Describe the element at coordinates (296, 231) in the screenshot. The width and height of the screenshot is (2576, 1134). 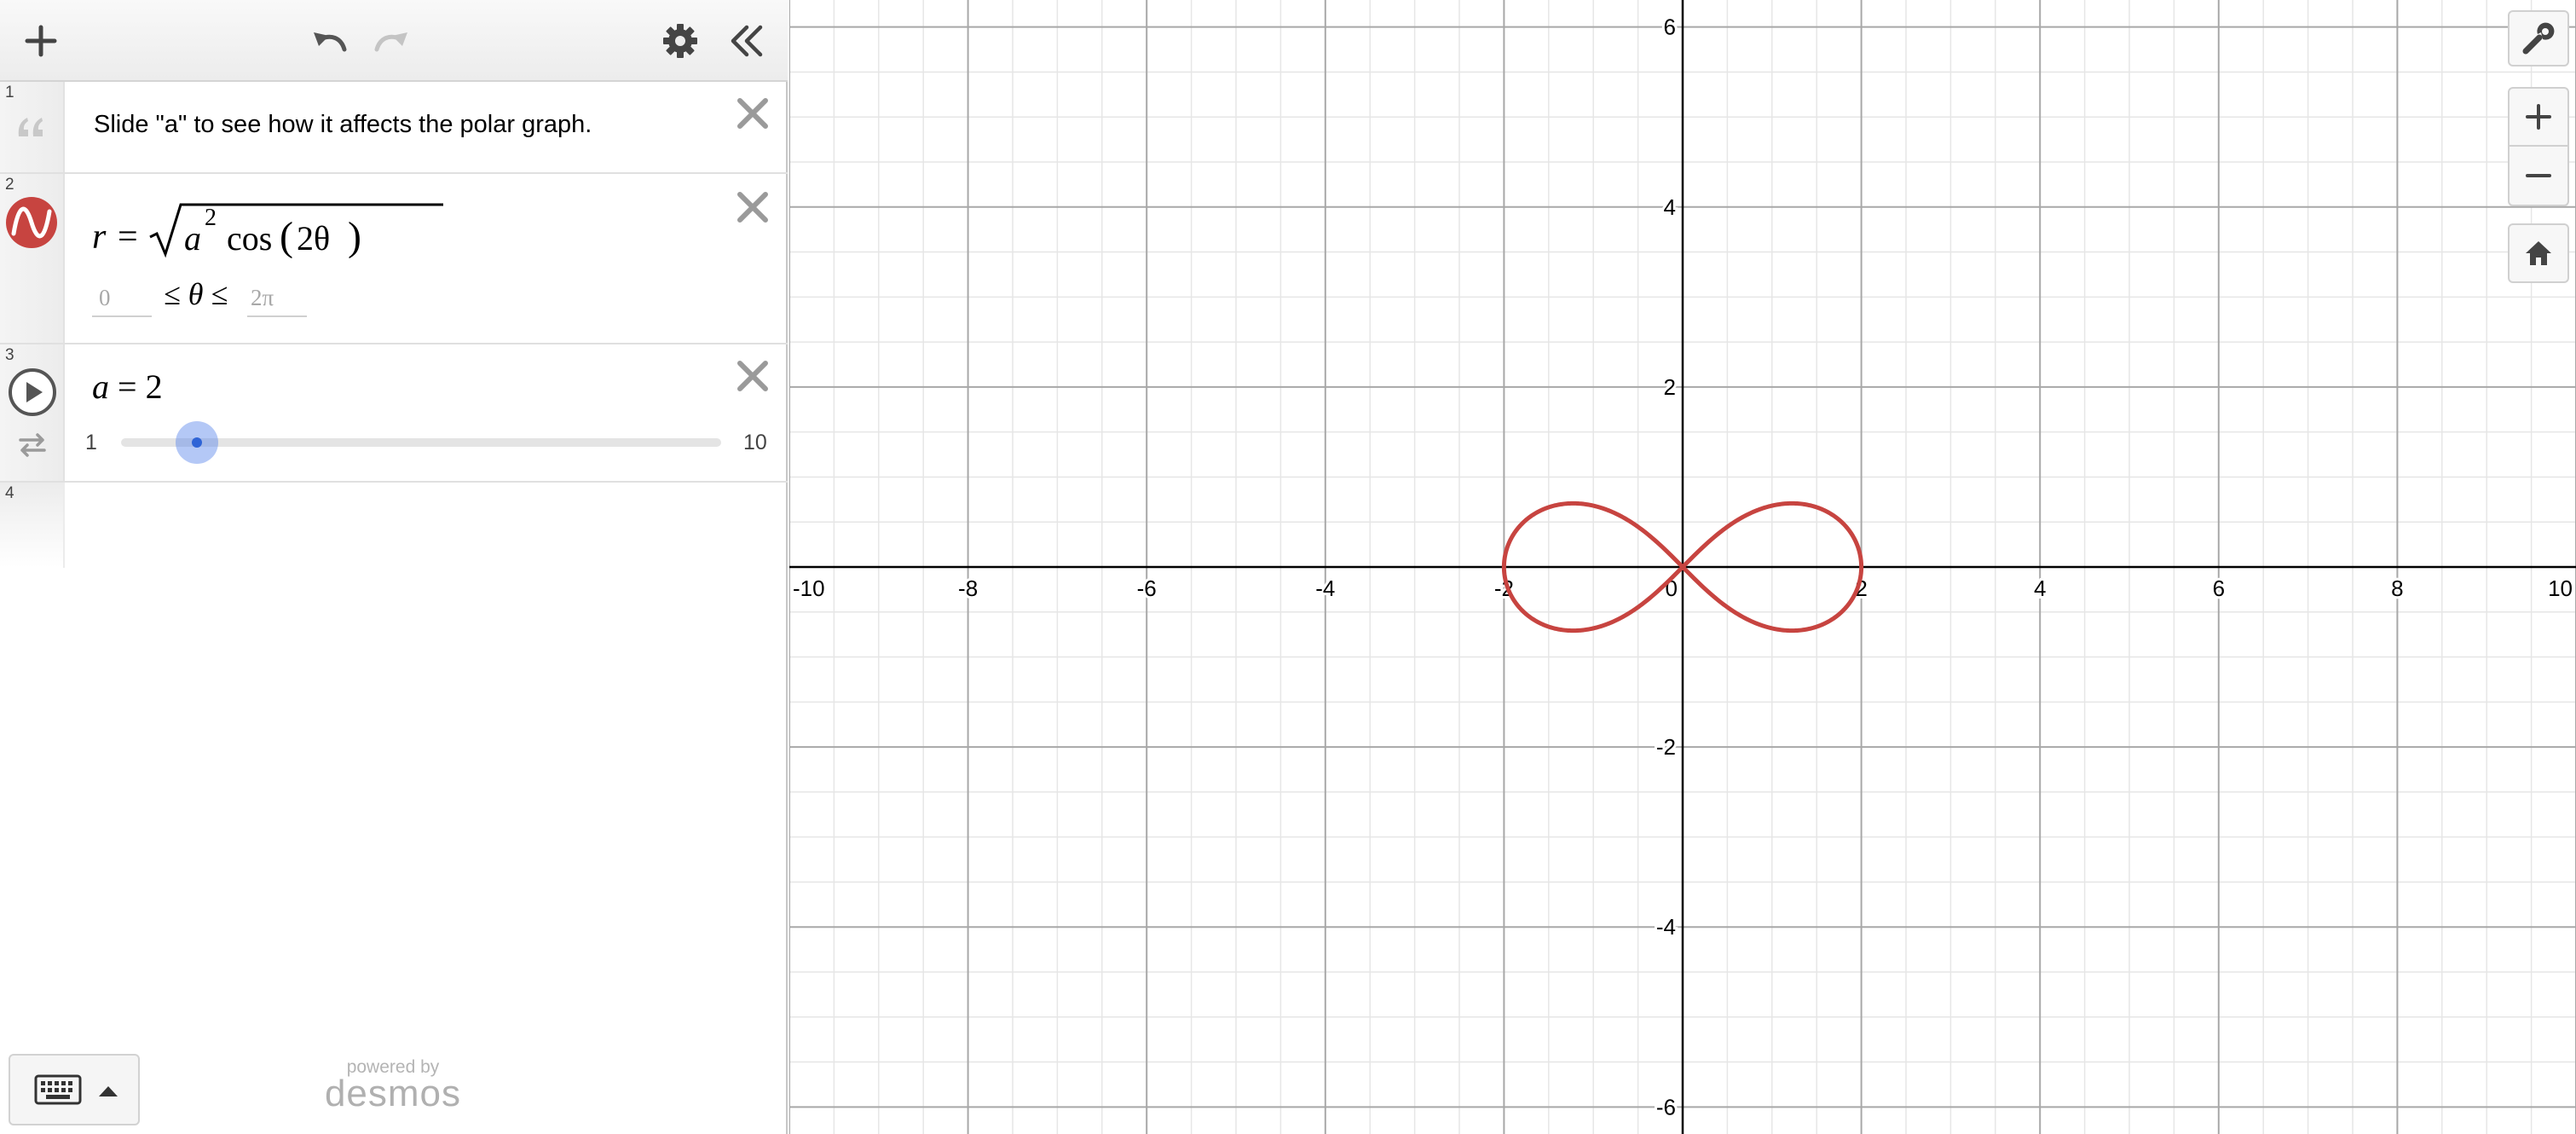
I see `sqrt-symbol` at that location.